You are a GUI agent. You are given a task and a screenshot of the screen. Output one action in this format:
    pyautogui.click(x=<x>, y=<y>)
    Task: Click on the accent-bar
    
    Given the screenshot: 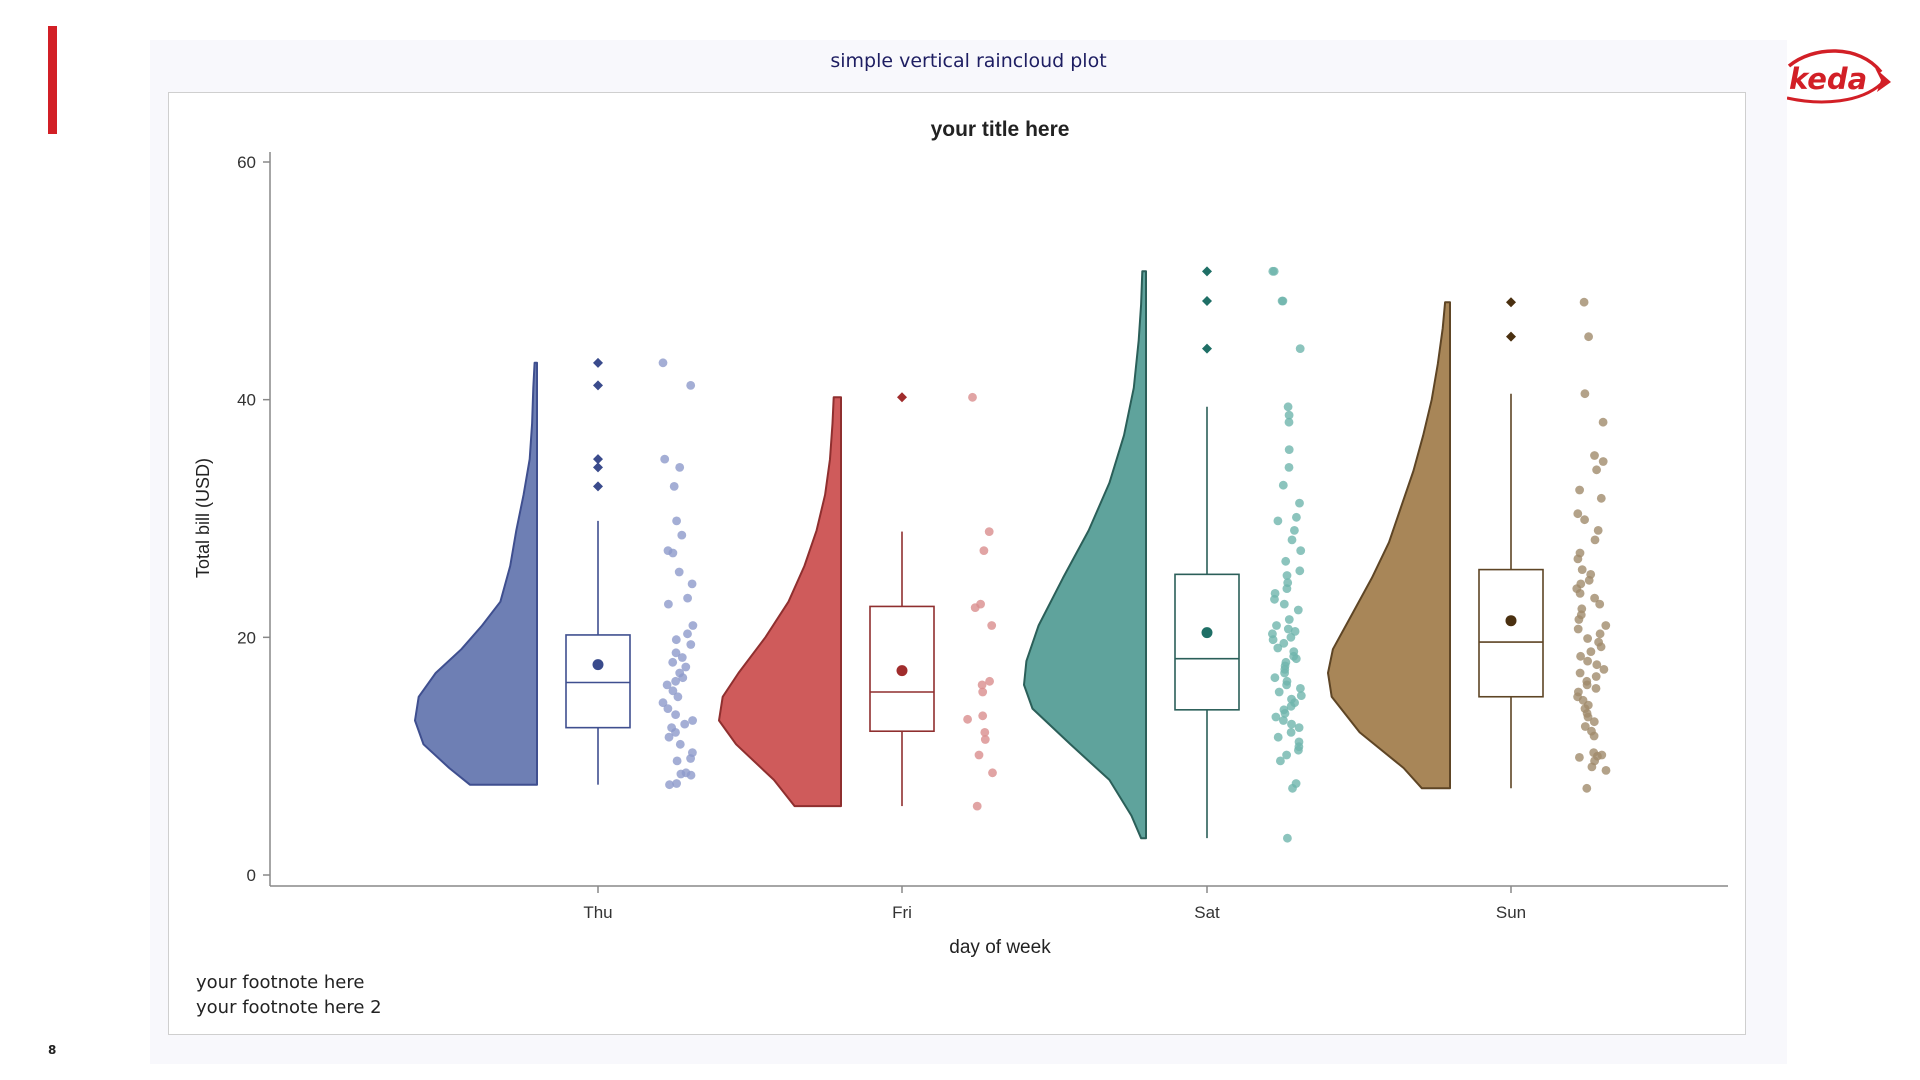 What is the action you would take?
    pyautogui.click(x=52, y=80)
    